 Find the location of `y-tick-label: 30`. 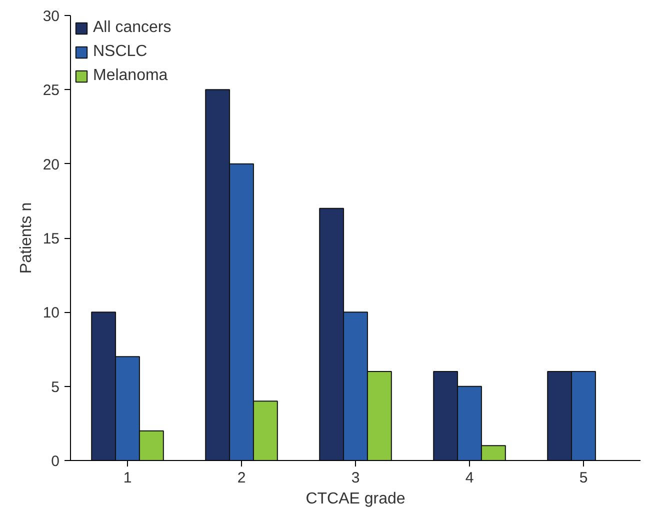

y-tick-label: 30 is located at coordinates (51, 16).